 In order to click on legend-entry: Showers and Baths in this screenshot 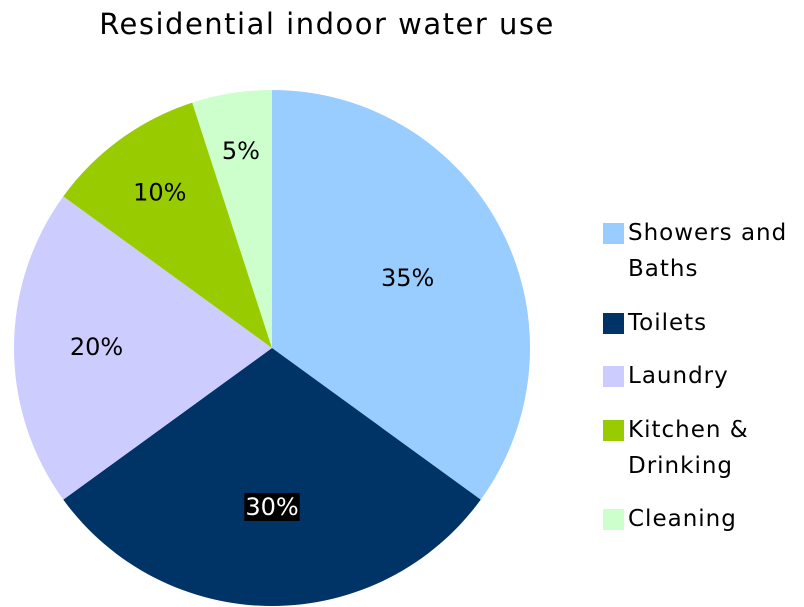, I will do `click(703, 251)`.